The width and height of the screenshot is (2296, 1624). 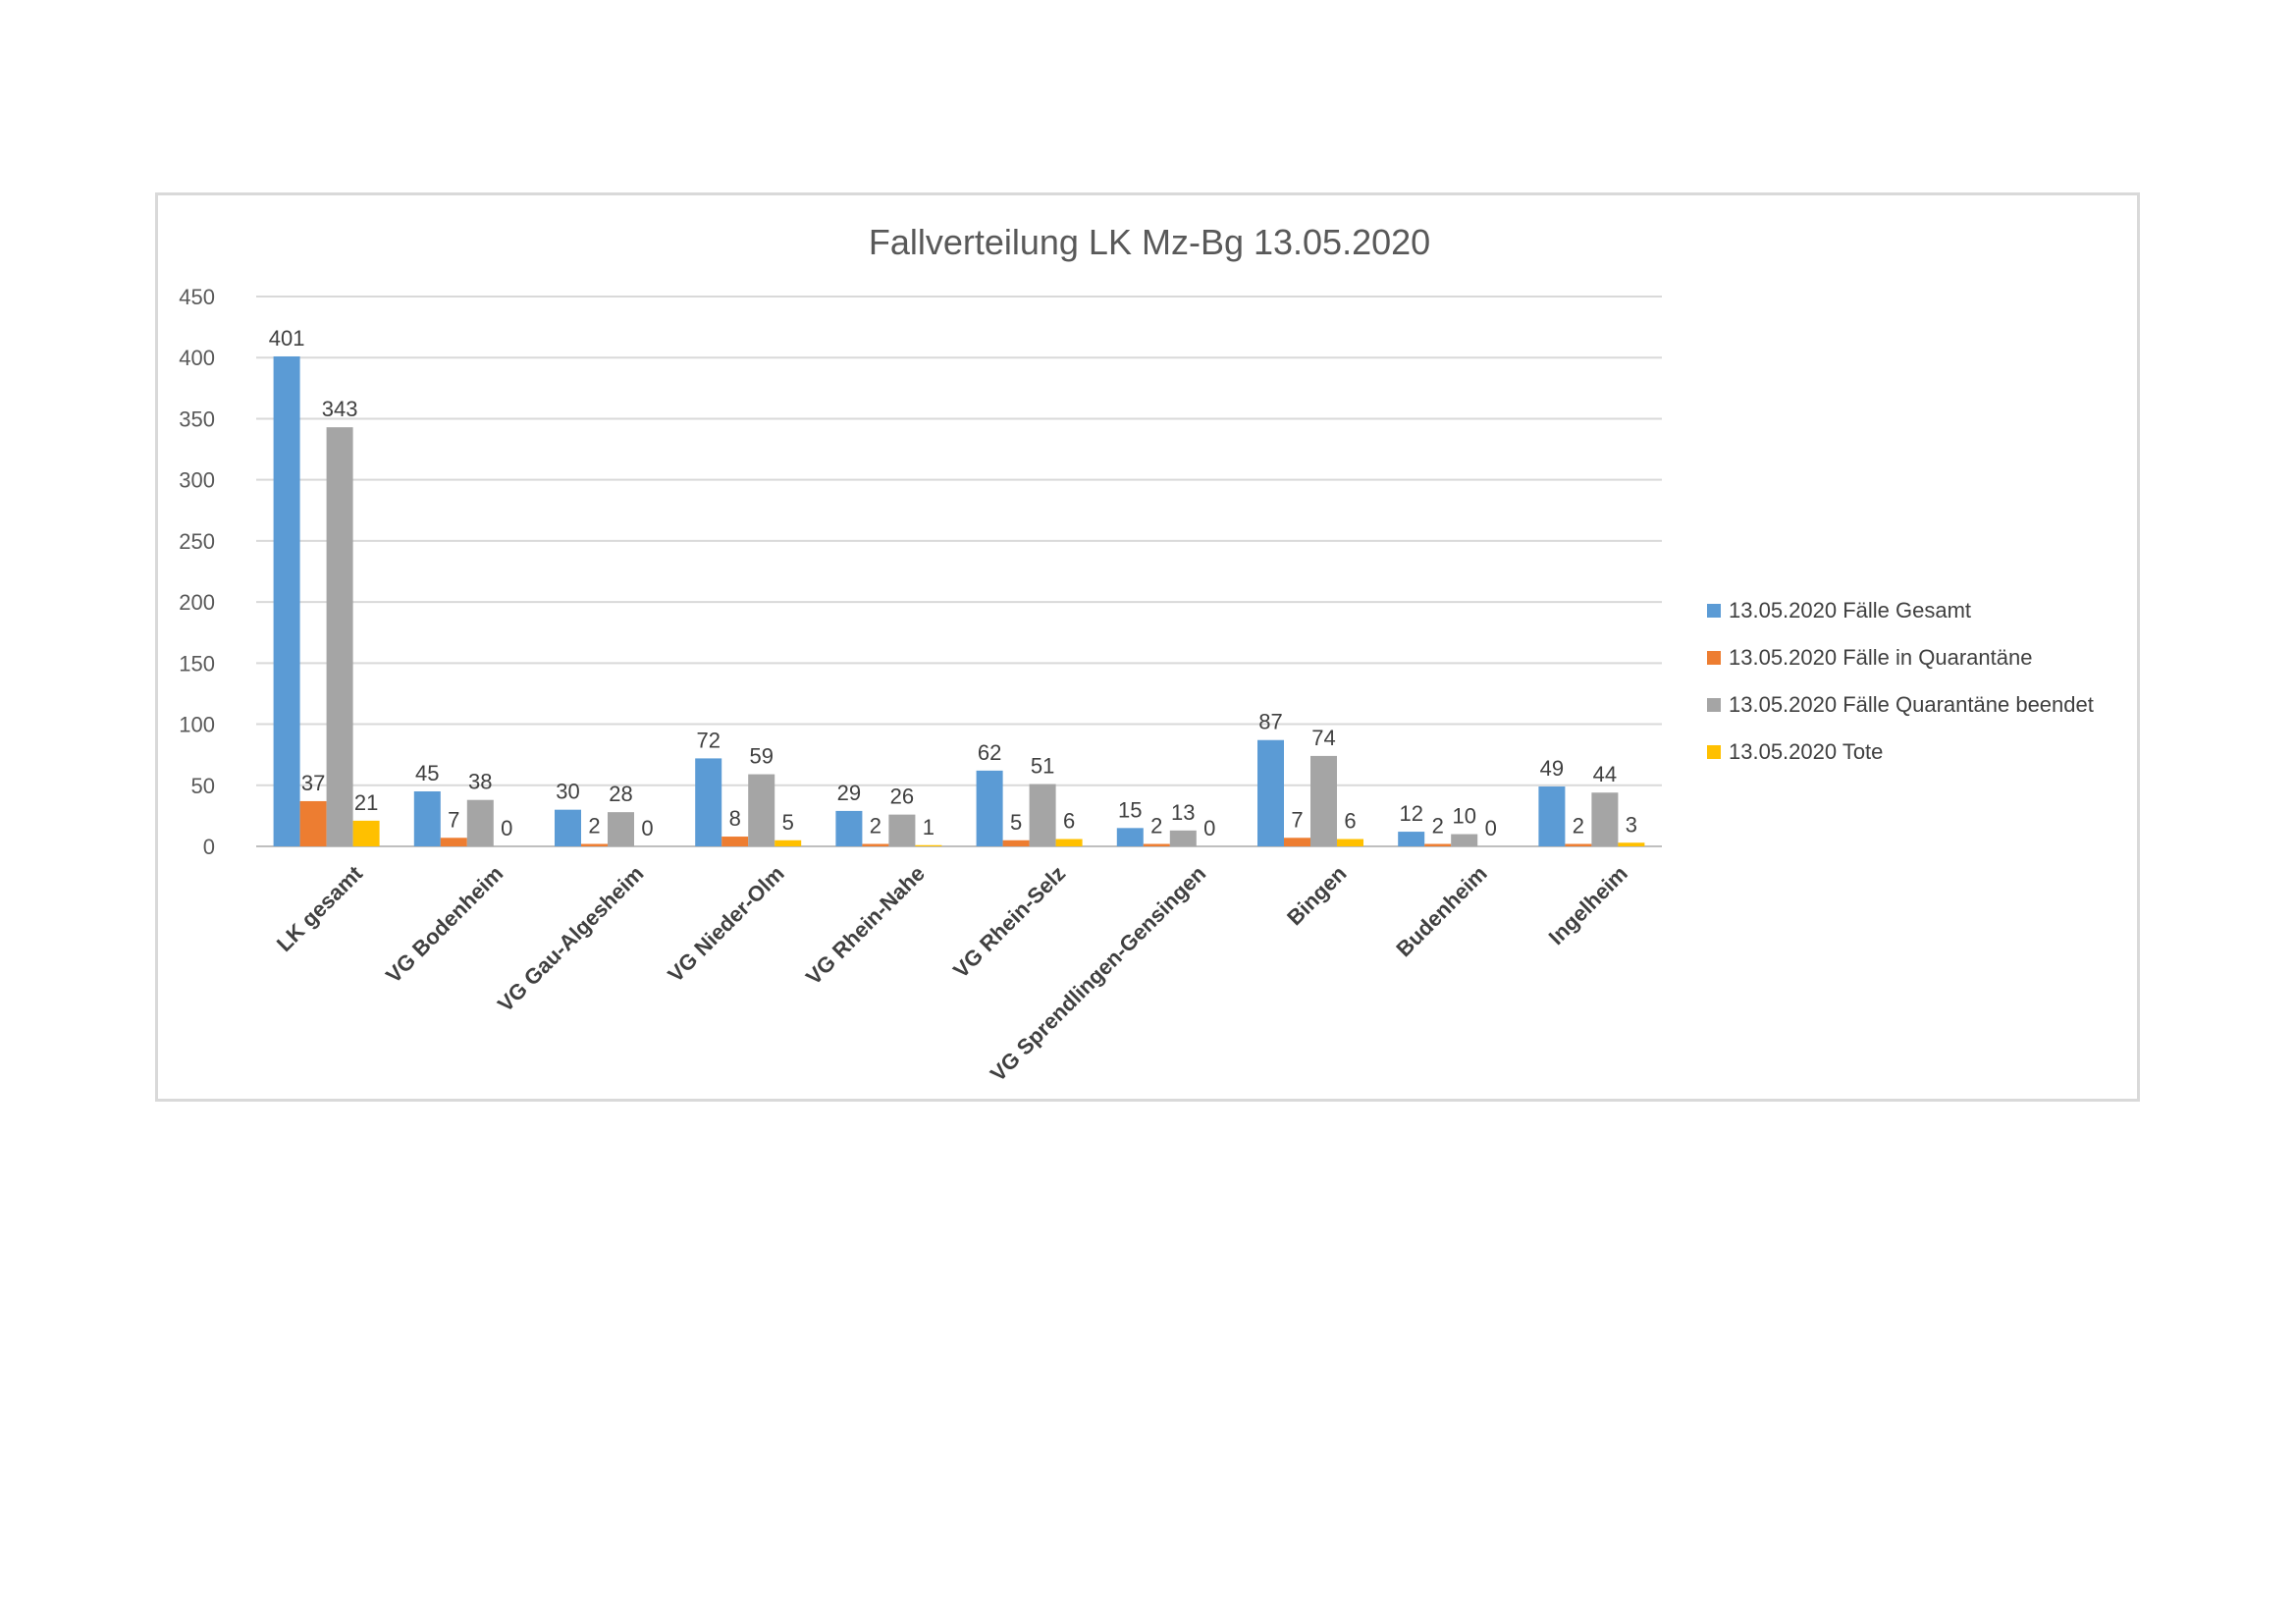 I want to click on y-tick-label: 0, so click(x=209, y=847).